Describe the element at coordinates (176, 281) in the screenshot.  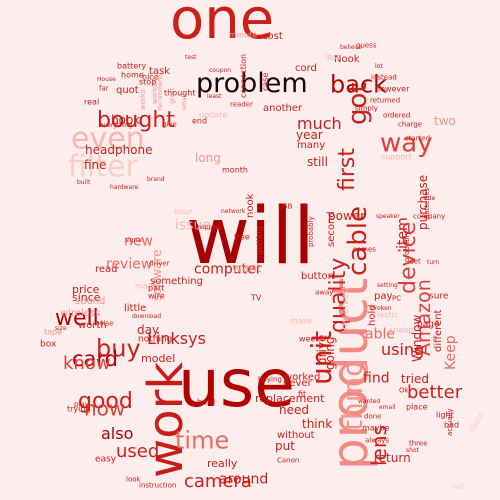
I see `cloud-word: something` at that location.